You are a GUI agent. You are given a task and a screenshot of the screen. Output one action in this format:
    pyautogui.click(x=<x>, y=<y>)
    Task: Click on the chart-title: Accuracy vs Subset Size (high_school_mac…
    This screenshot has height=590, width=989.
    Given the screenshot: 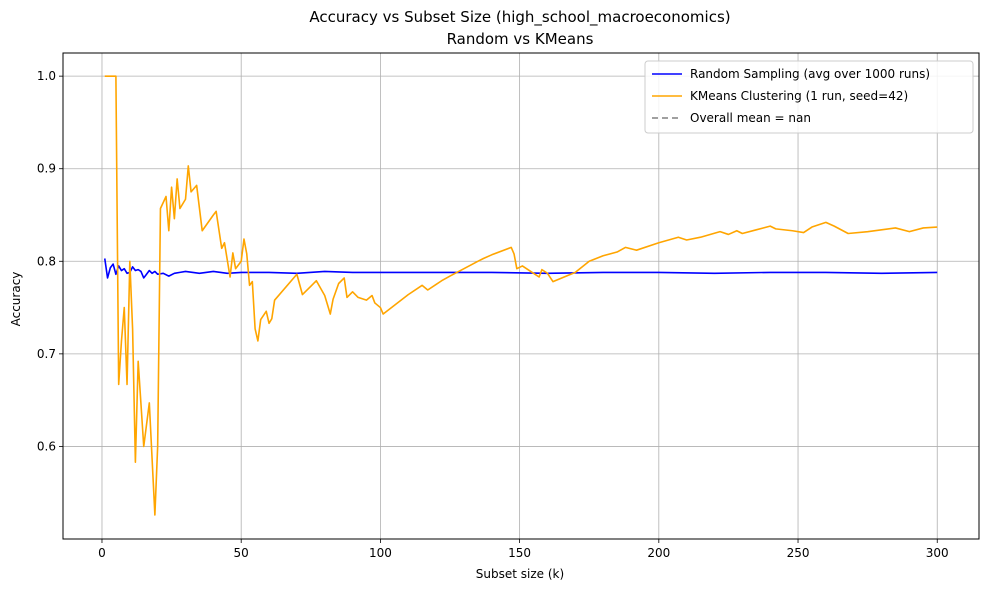 What is the action you would take?
    pyautogui.click(x=519, y=17)
    